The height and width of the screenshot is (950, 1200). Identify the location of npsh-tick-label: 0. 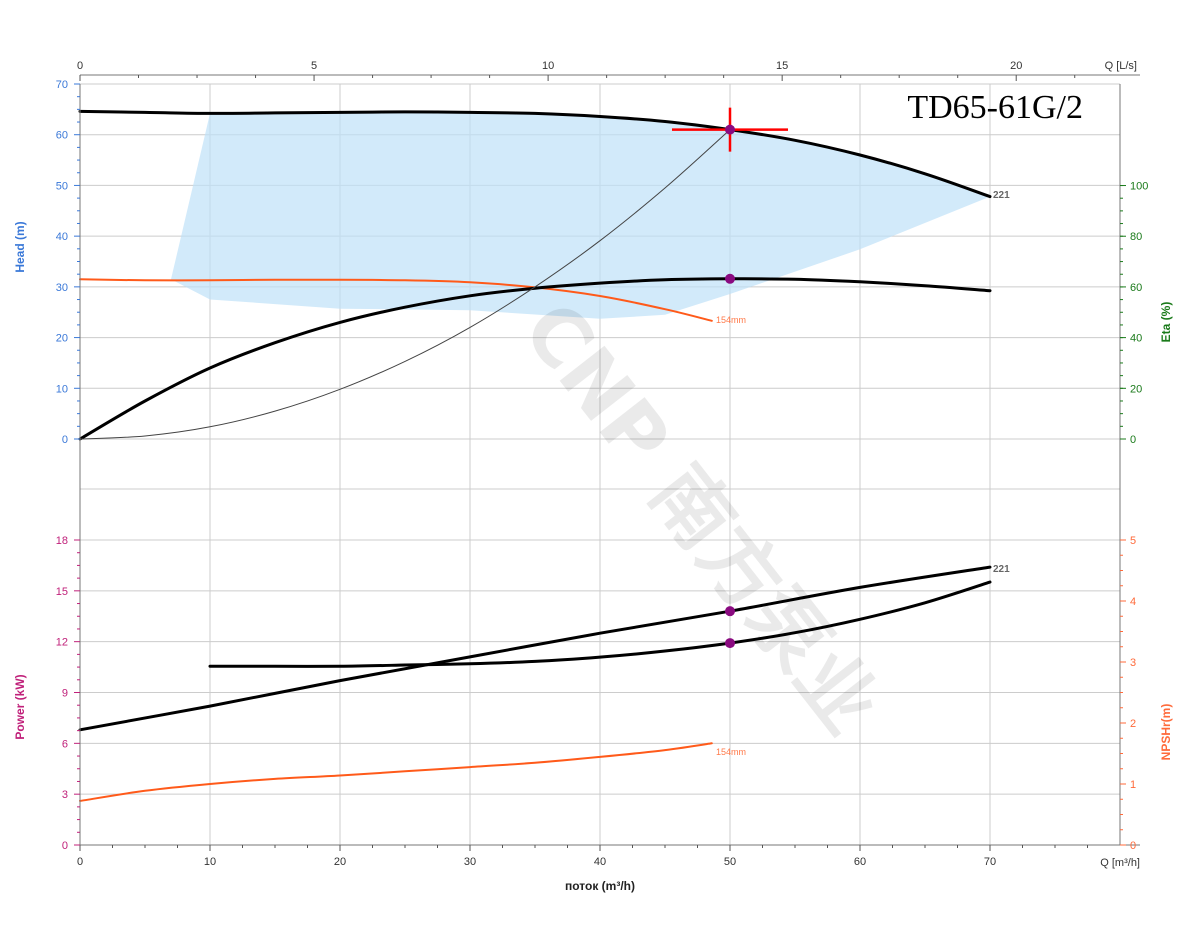
(1133, 846).